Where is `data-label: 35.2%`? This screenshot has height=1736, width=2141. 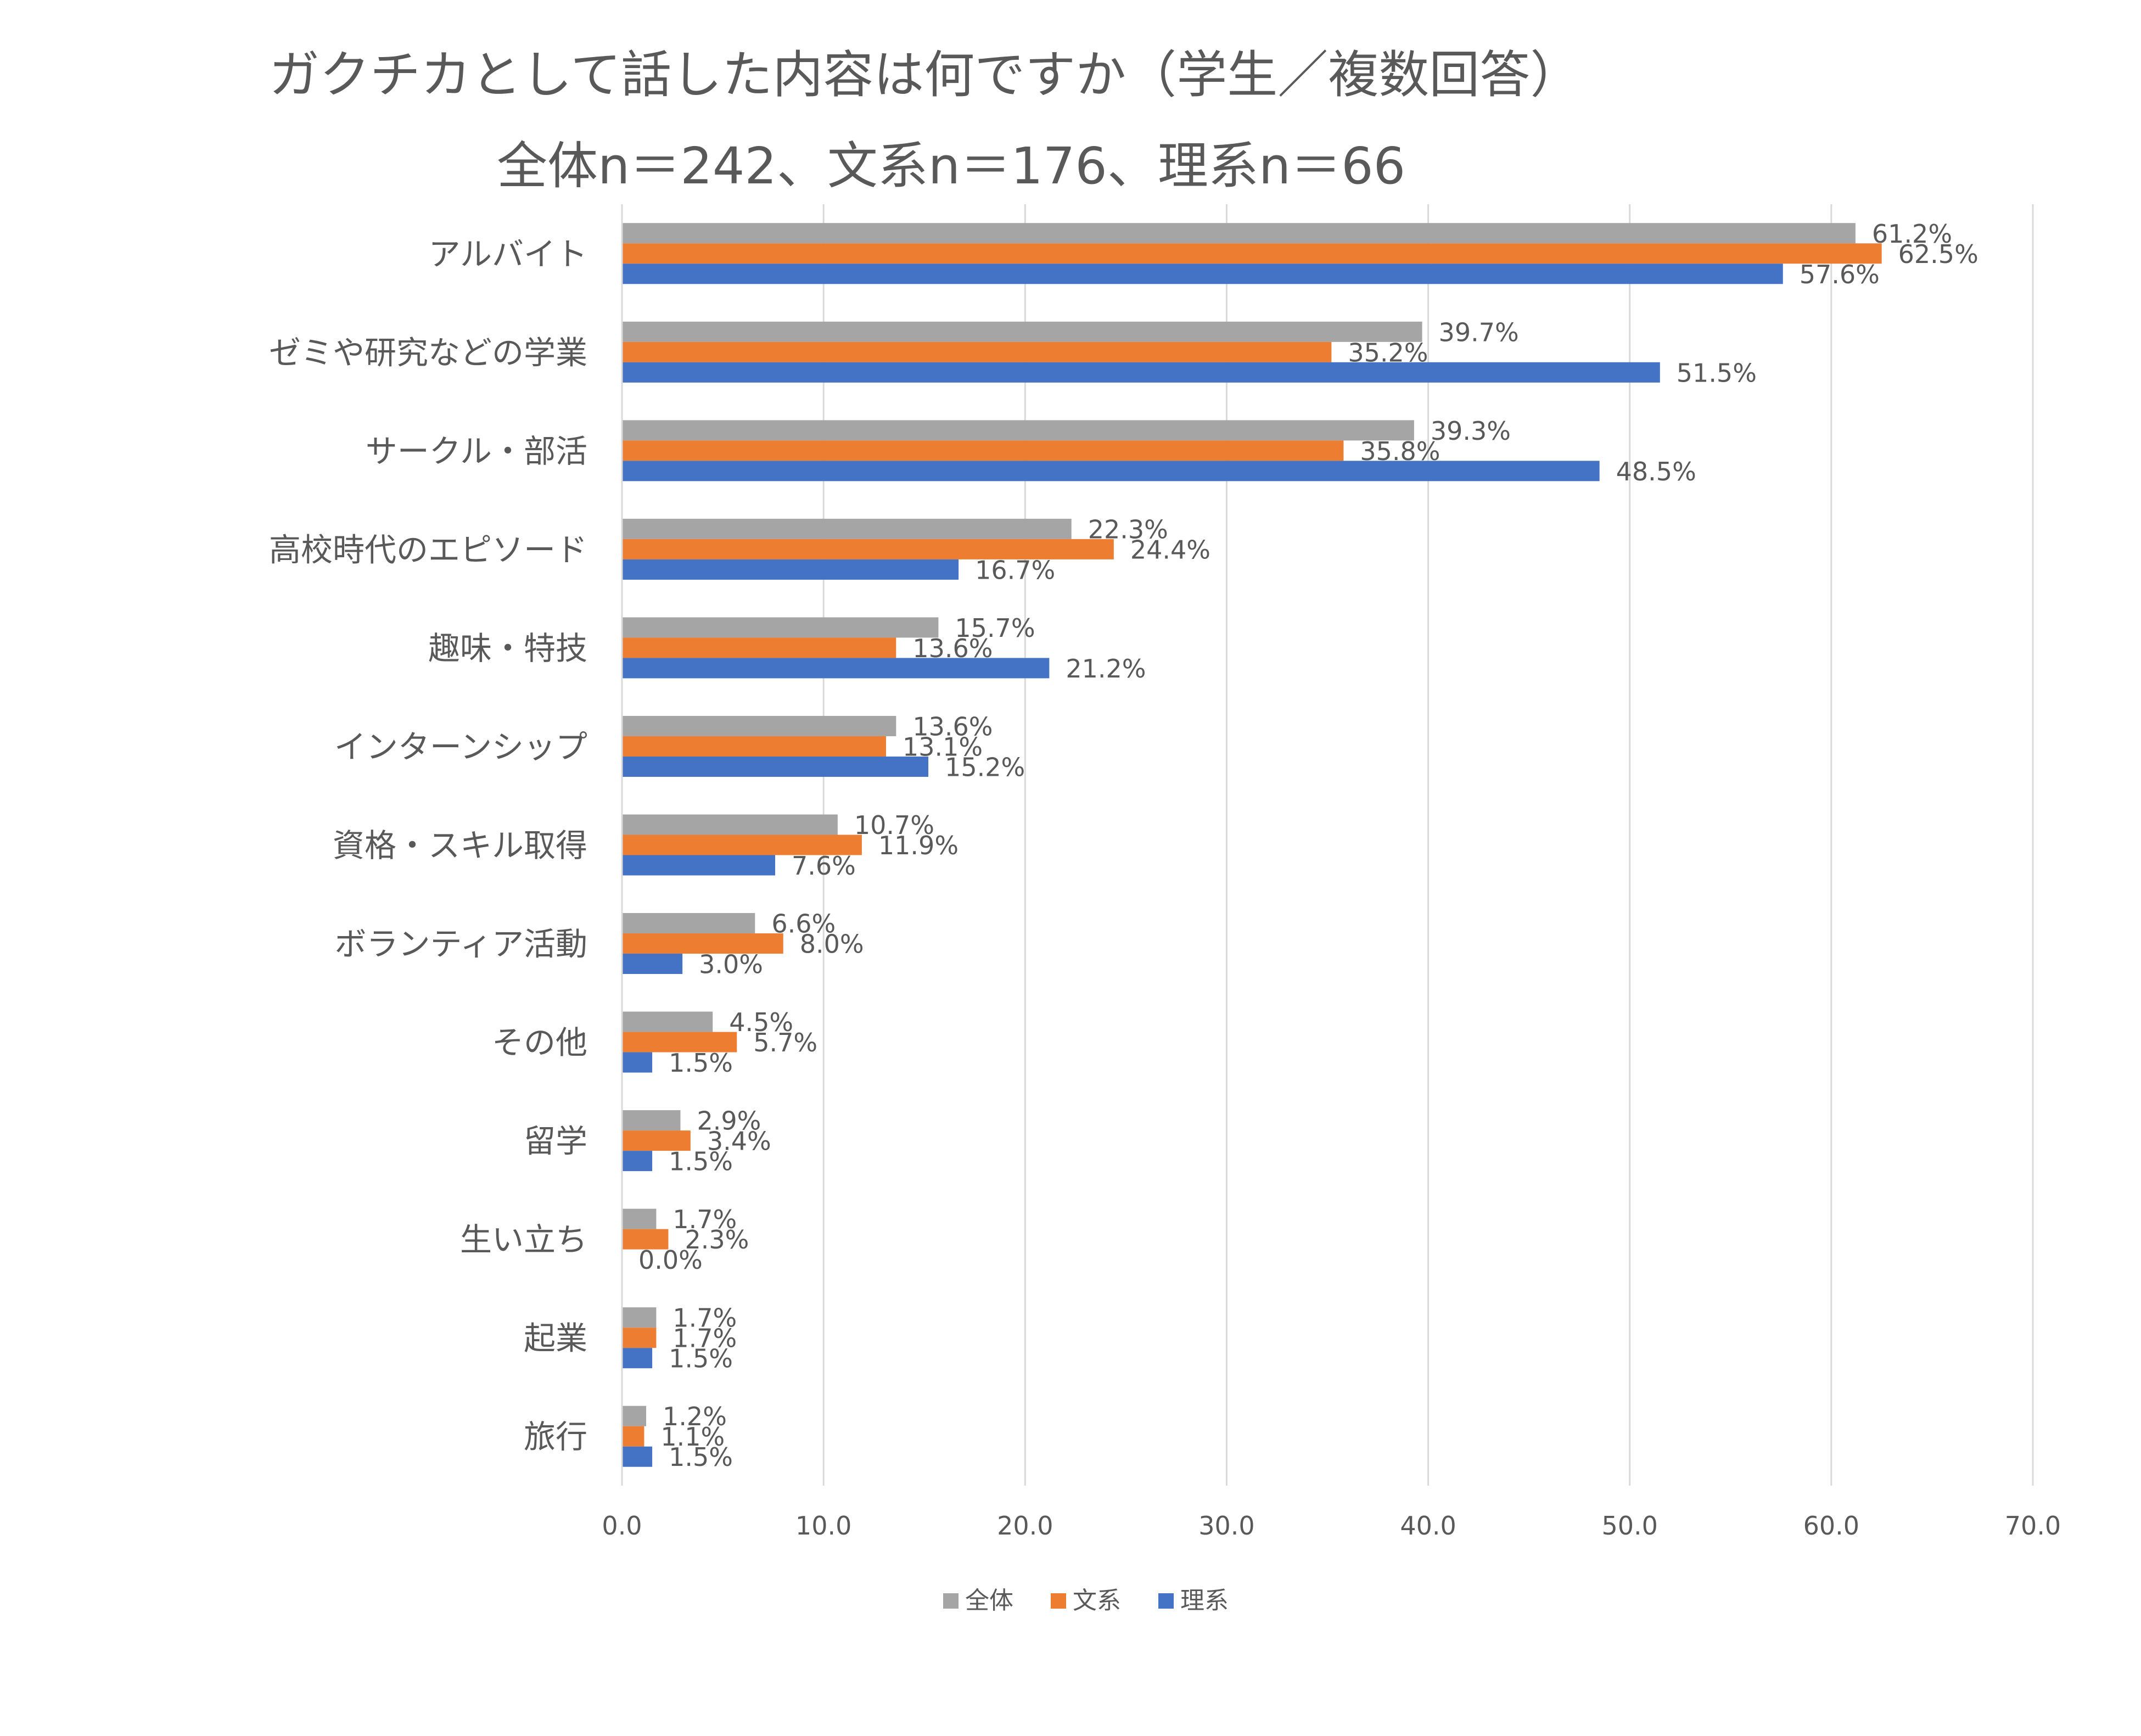 data-label: 35.2% is located at coordinates (1388, 353).